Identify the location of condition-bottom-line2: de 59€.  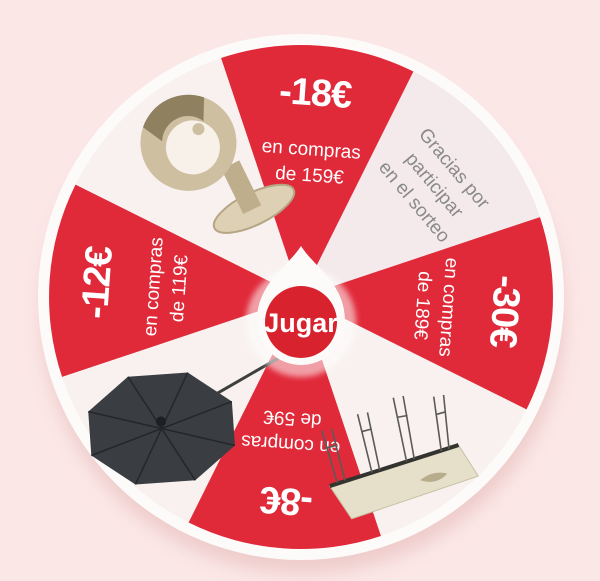
(292, 418).